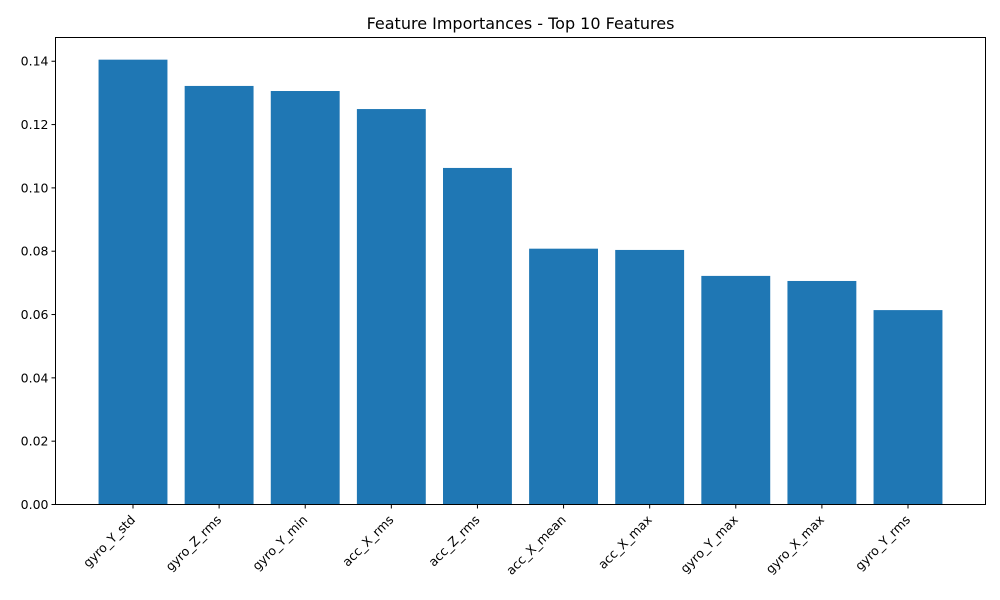 The width and height of the screenshot is (1000, 600). I want to click on y-tick-label: 0.00, so click(35, 504).